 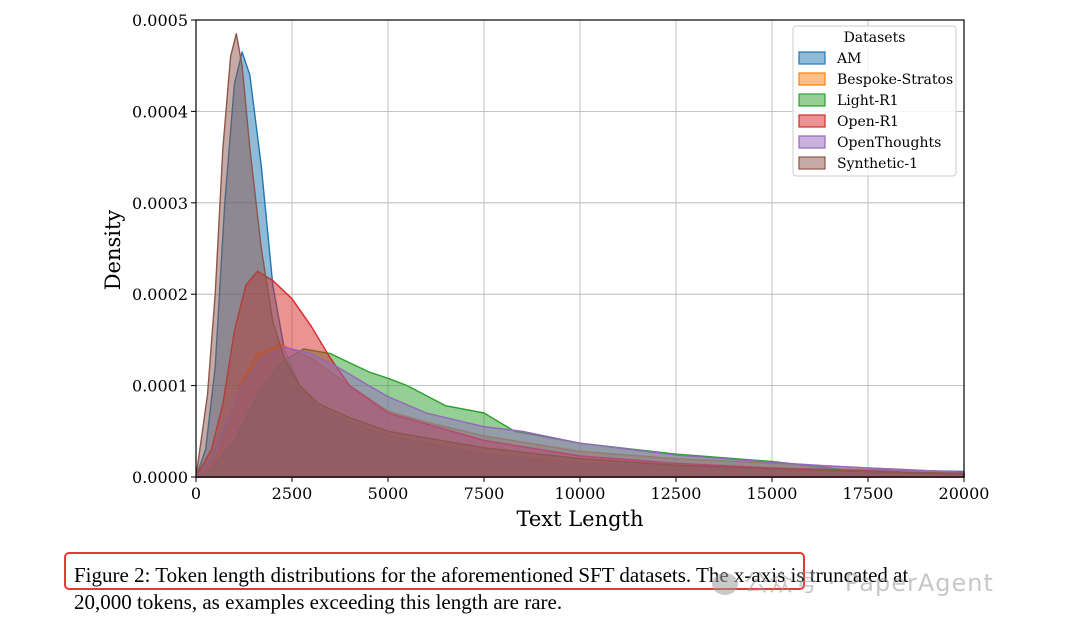 What do you see at coordinates (868, 493) in the screenshot?
I see `x-tick-label: 17500` at bounding box center [868, 493].